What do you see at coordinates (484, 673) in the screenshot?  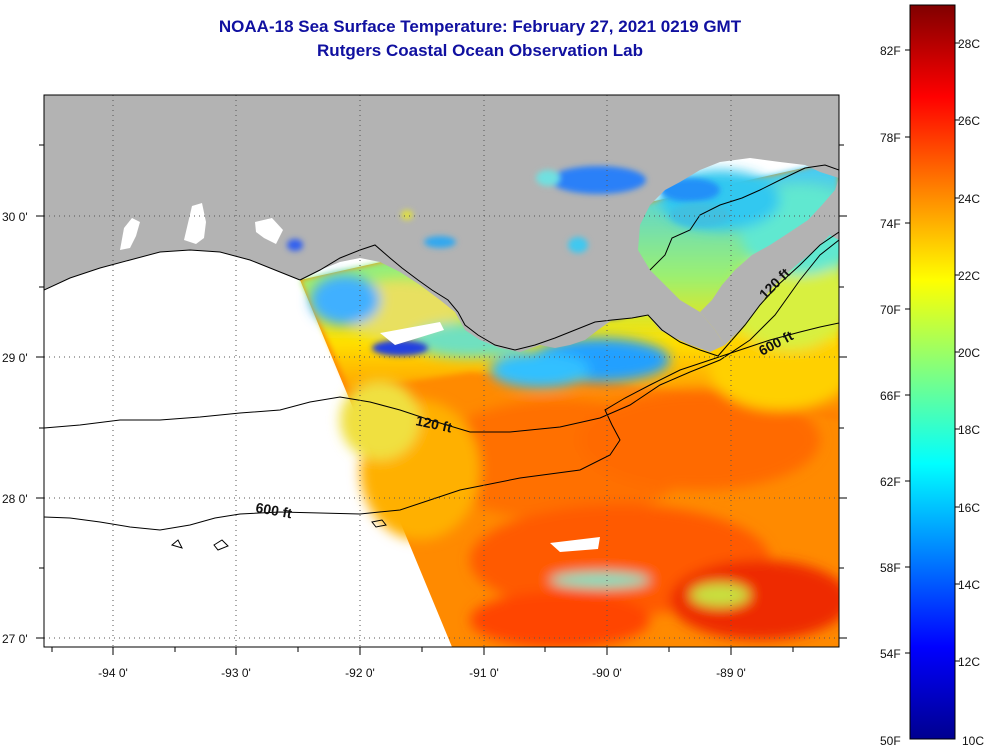 I see `lon-label: -91 0'` at bounding box center [484, 673].